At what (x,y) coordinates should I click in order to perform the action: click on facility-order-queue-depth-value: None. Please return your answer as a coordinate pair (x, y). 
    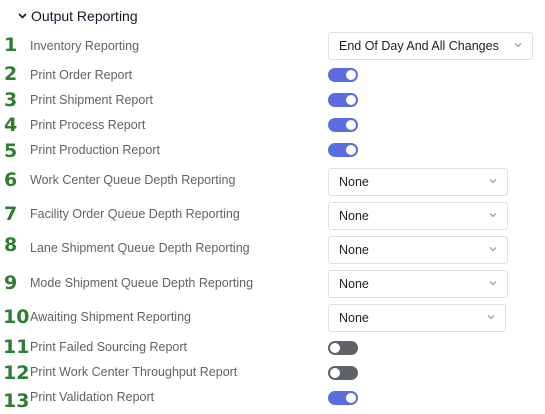
    Looking at the image, I should click on (354, 216).